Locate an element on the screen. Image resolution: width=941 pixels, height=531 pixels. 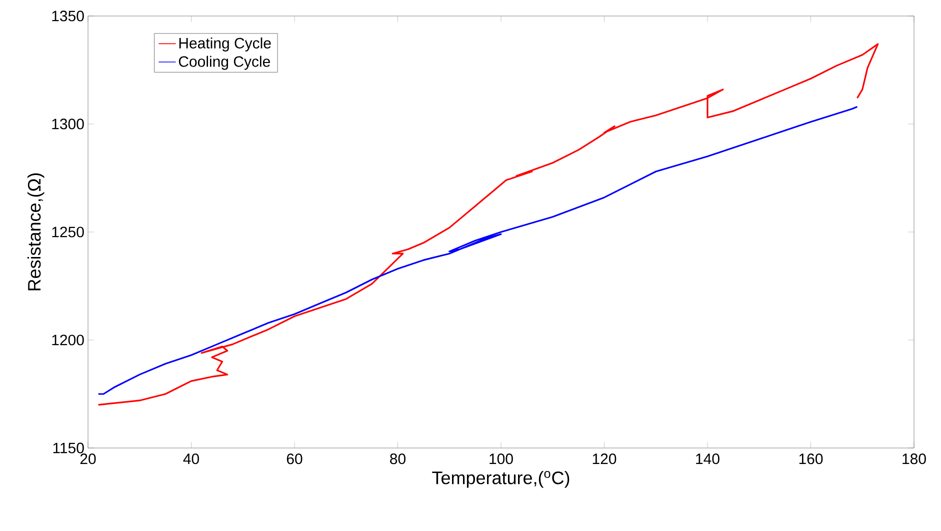
x-tick-label: 80 is located at coordinates (398, 459).